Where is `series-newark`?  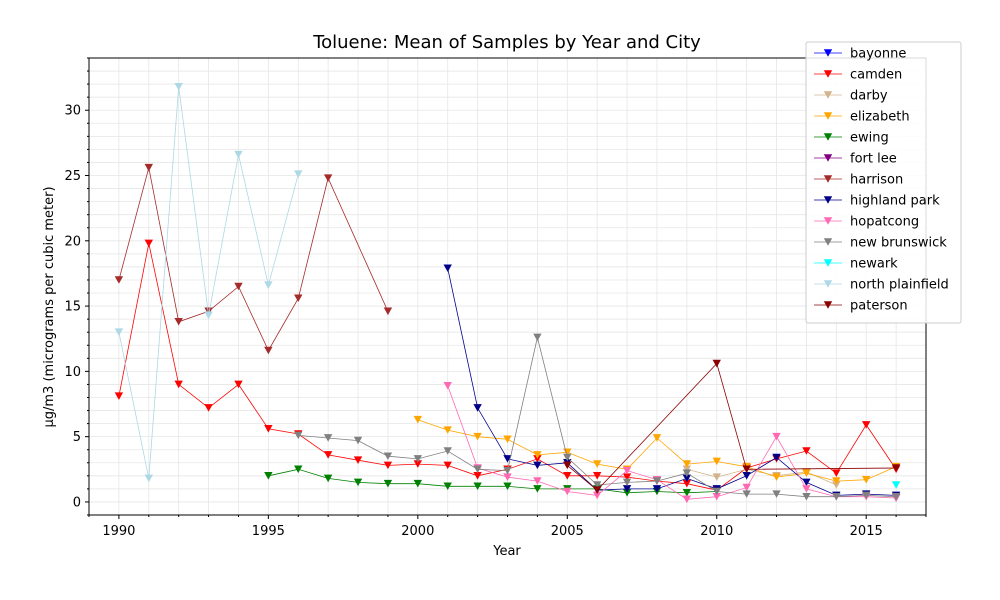 series-newark is located at coordinates (896, 485).